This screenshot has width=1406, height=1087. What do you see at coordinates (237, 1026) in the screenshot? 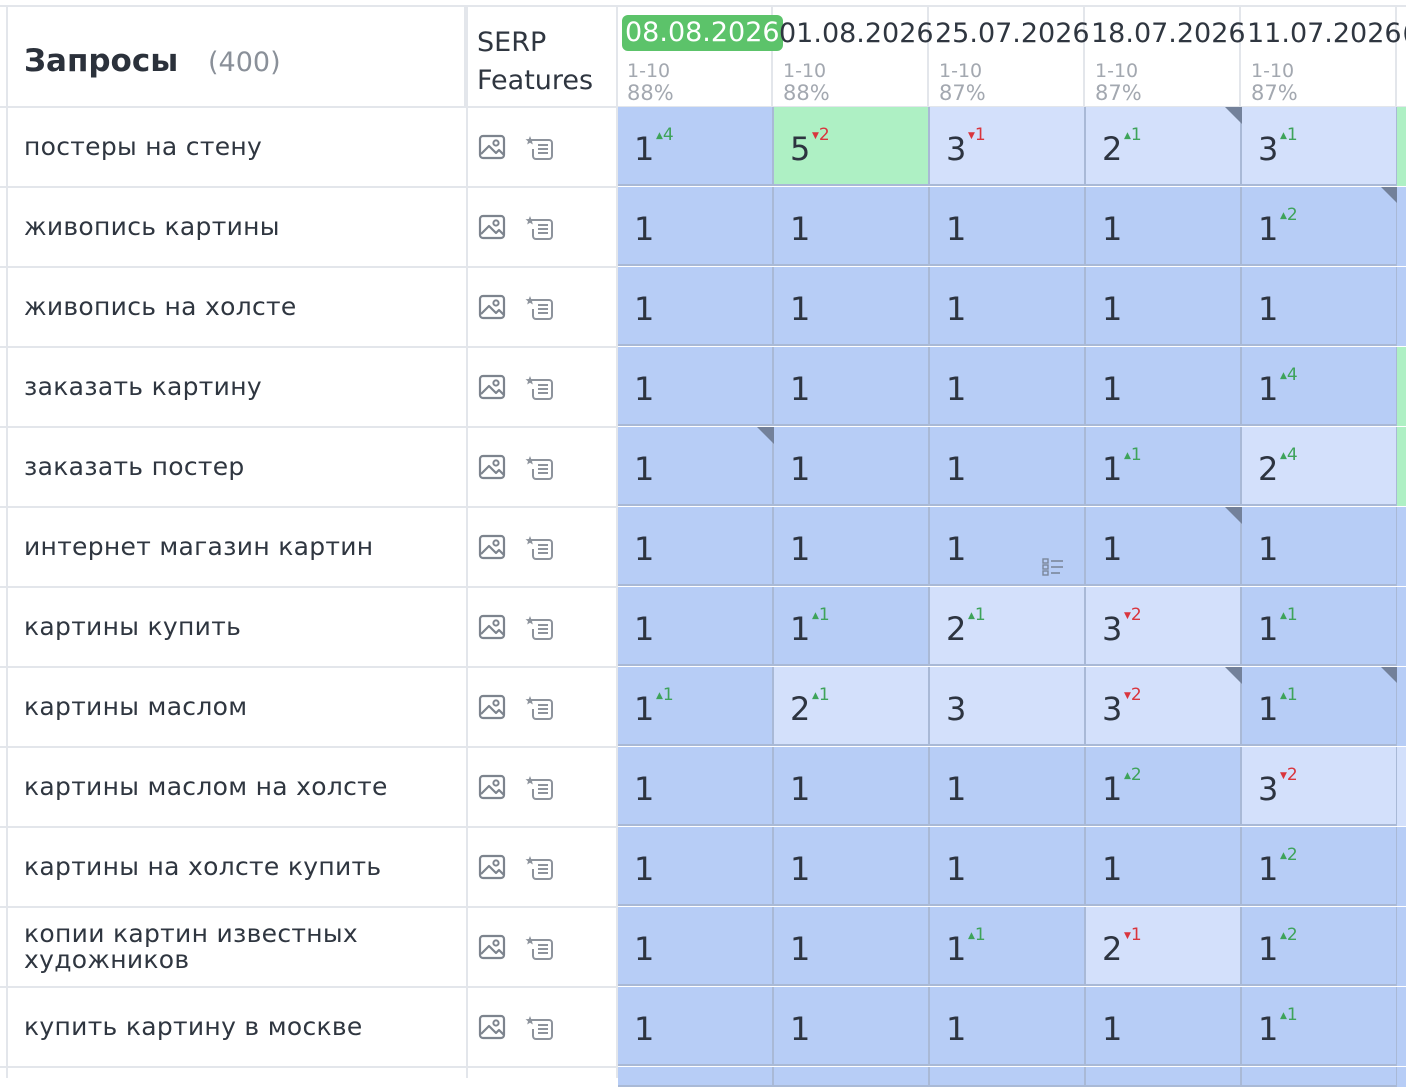
I see `query-cell: купить картину в москве` at bounding box center [237, 1026].